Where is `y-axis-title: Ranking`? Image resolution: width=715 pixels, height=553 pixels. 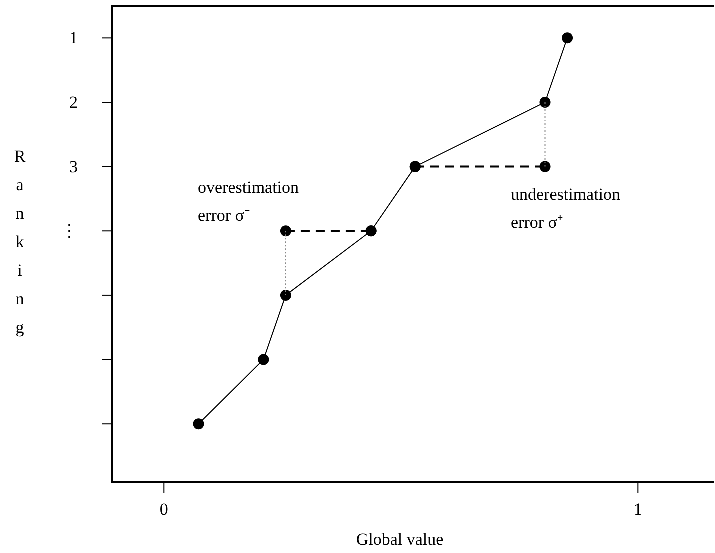 y-axis-title: Ranking is located at coordinates (20, 242).